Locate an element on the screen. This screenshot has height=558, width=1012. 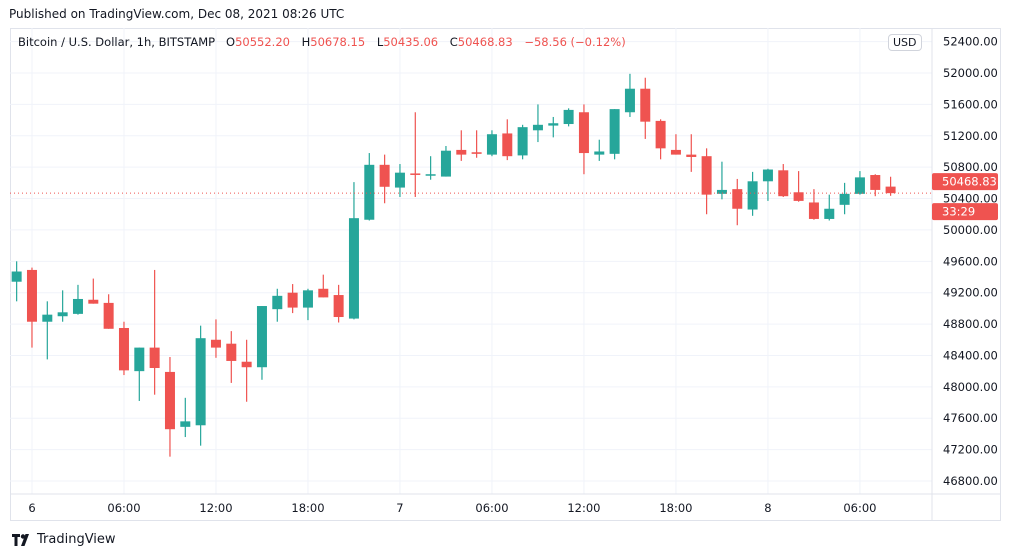
time-tick-label: 18:00 is located at coordinates (675, 508).